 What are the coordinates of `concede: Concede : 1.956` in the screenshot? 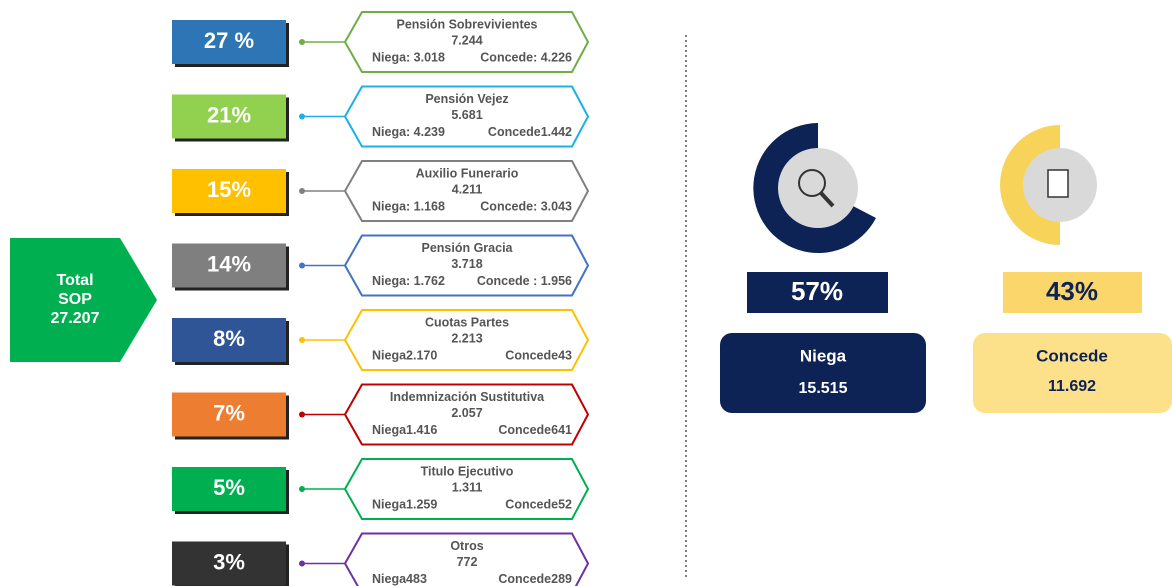 It's located at (524, 281).